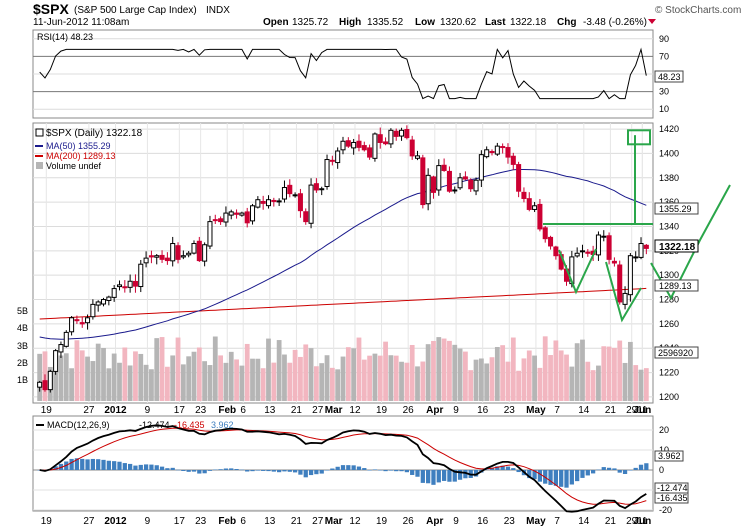  Describe the element at coordinates (355, 410) in the screenshot. I see `x-tick-label: 12` at that location.